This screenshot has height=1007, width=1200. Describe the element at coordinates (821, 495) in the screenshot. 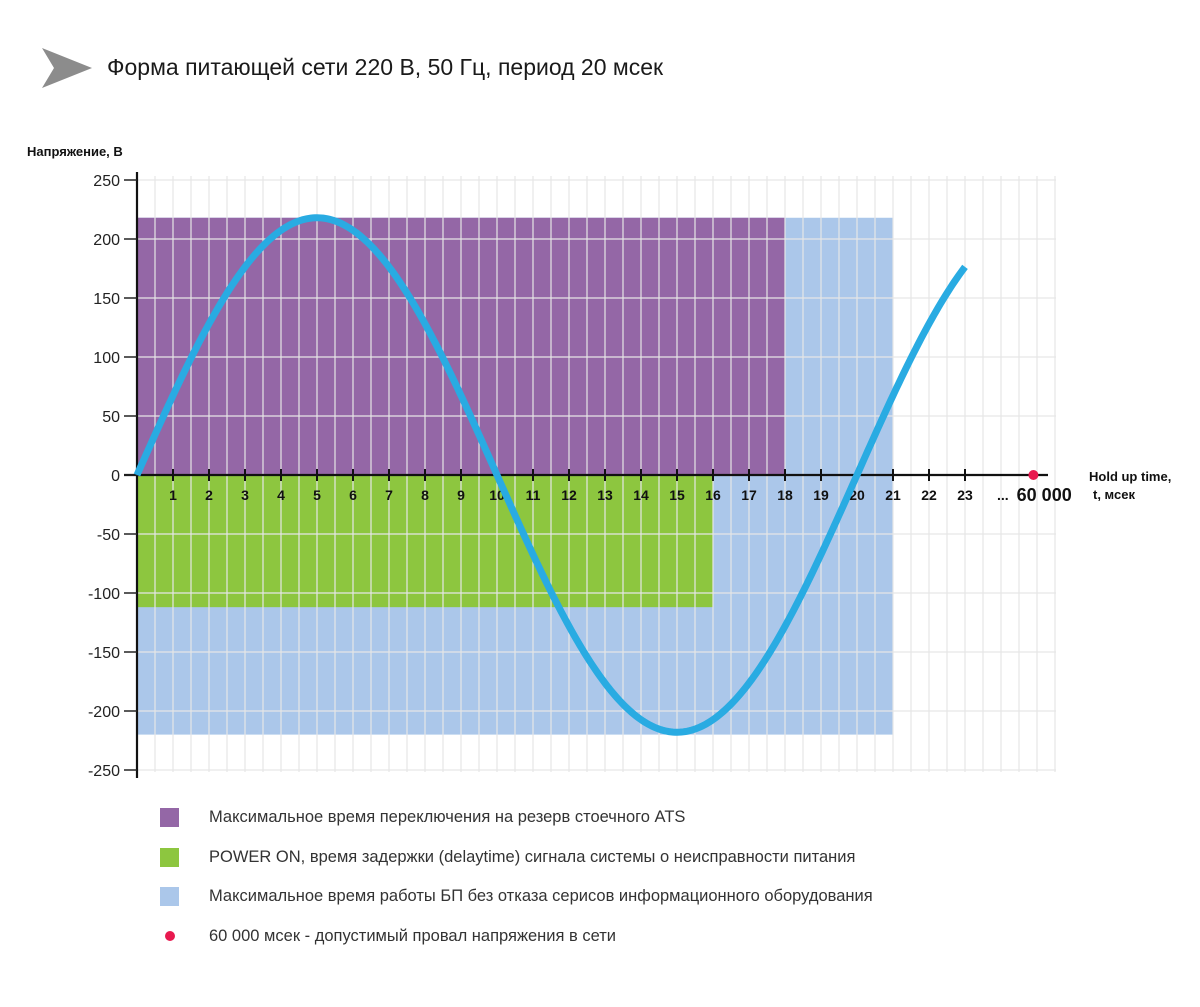

I see `x-tick-label: 19` at that location.